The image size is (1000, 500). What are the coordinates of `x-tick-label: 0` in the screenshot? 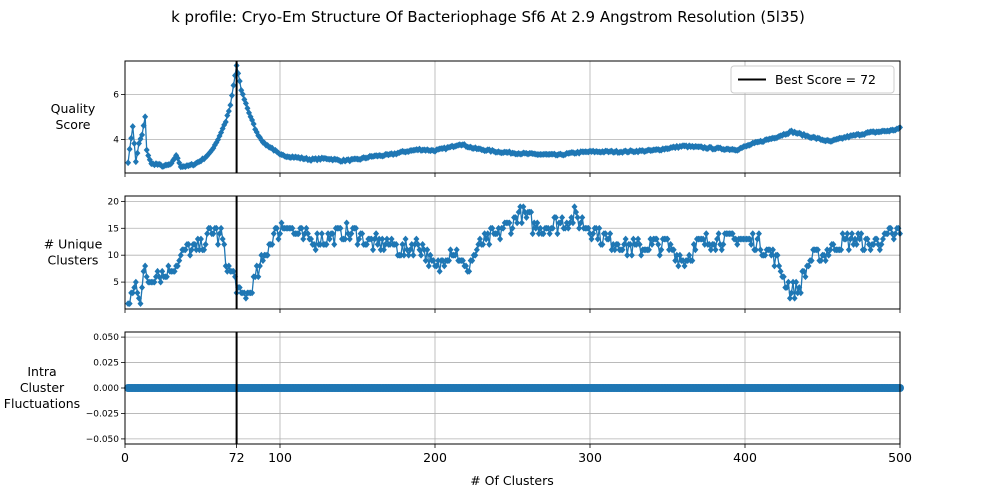 It's located at (125, 457).